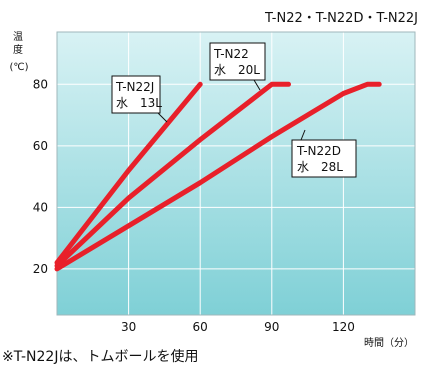  I want to click on x-tick-label-60: 60, so click(200, 327).